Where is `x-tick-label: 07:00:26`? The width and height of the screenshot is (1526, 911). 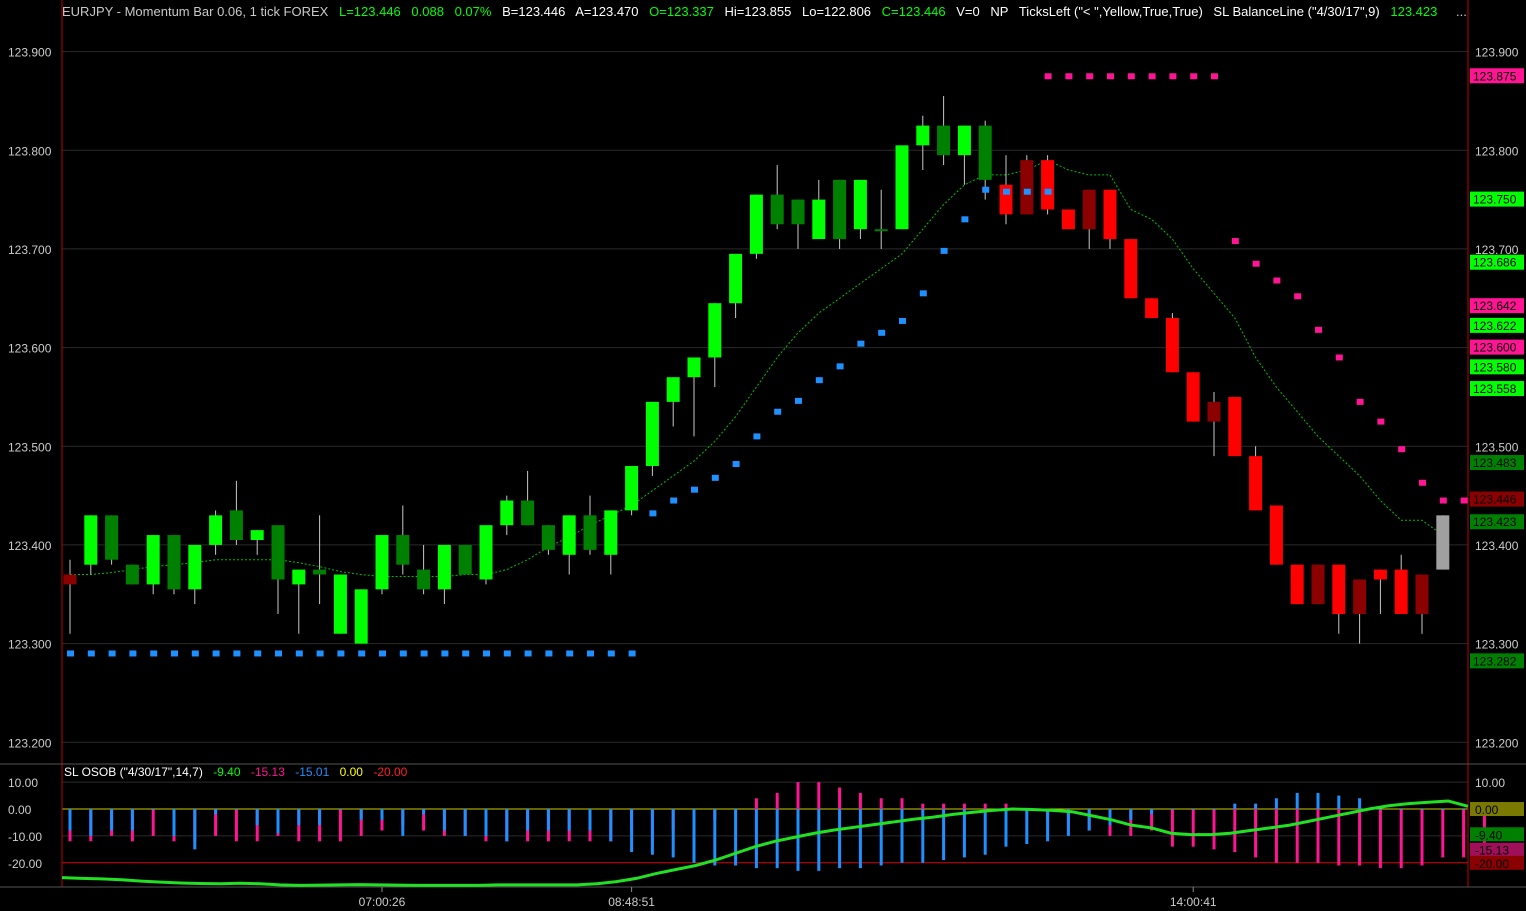 x-tick-label: 07:00:26 is located at coordinates (382, 902).